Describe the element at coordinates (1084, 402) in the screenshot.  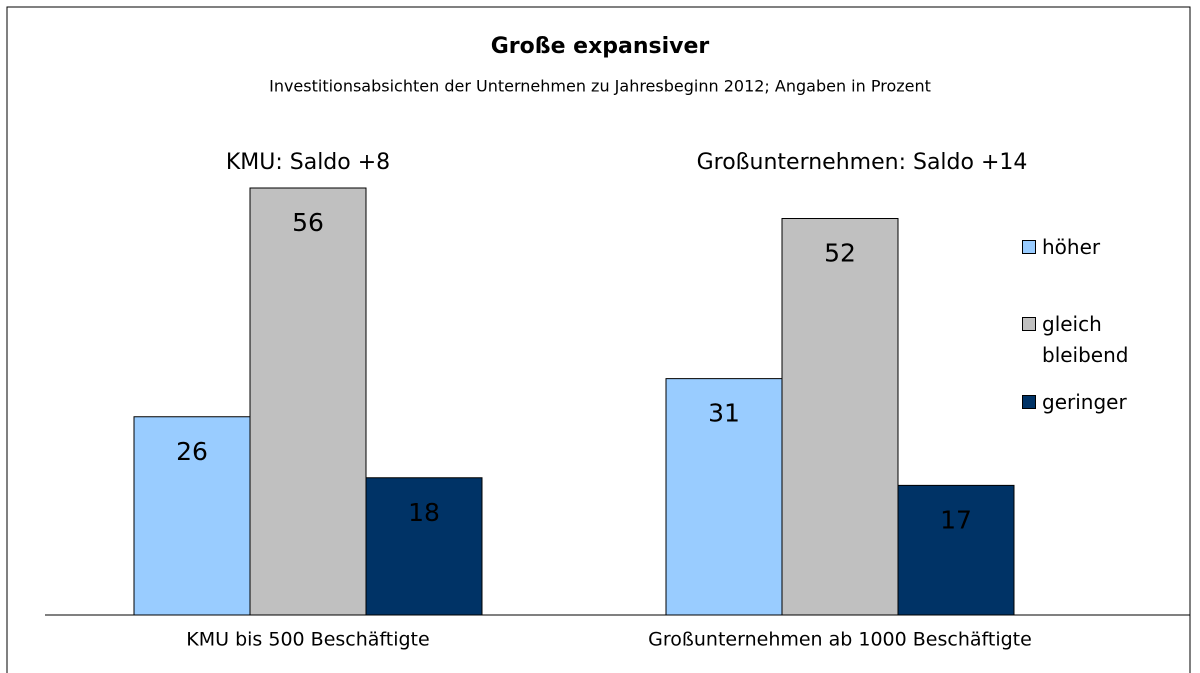
I see `legend-label: geringer` at that location.